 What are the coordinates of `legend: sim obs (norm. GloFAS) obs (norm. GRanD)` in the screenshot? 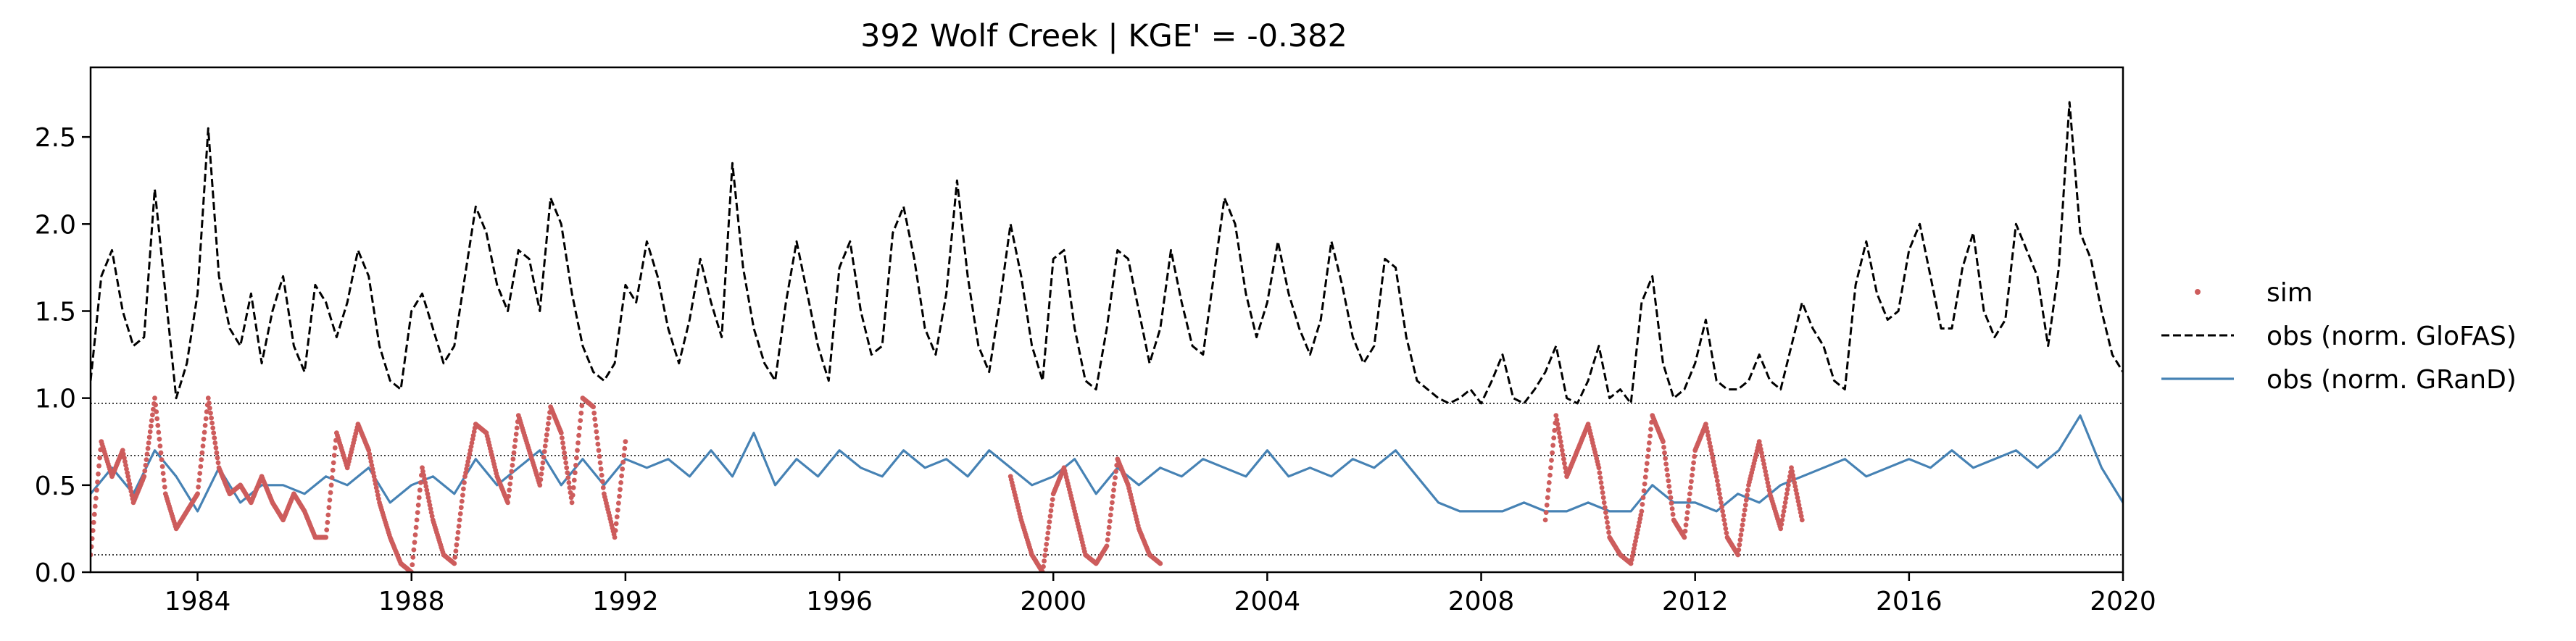 It's located at (2339, 336).